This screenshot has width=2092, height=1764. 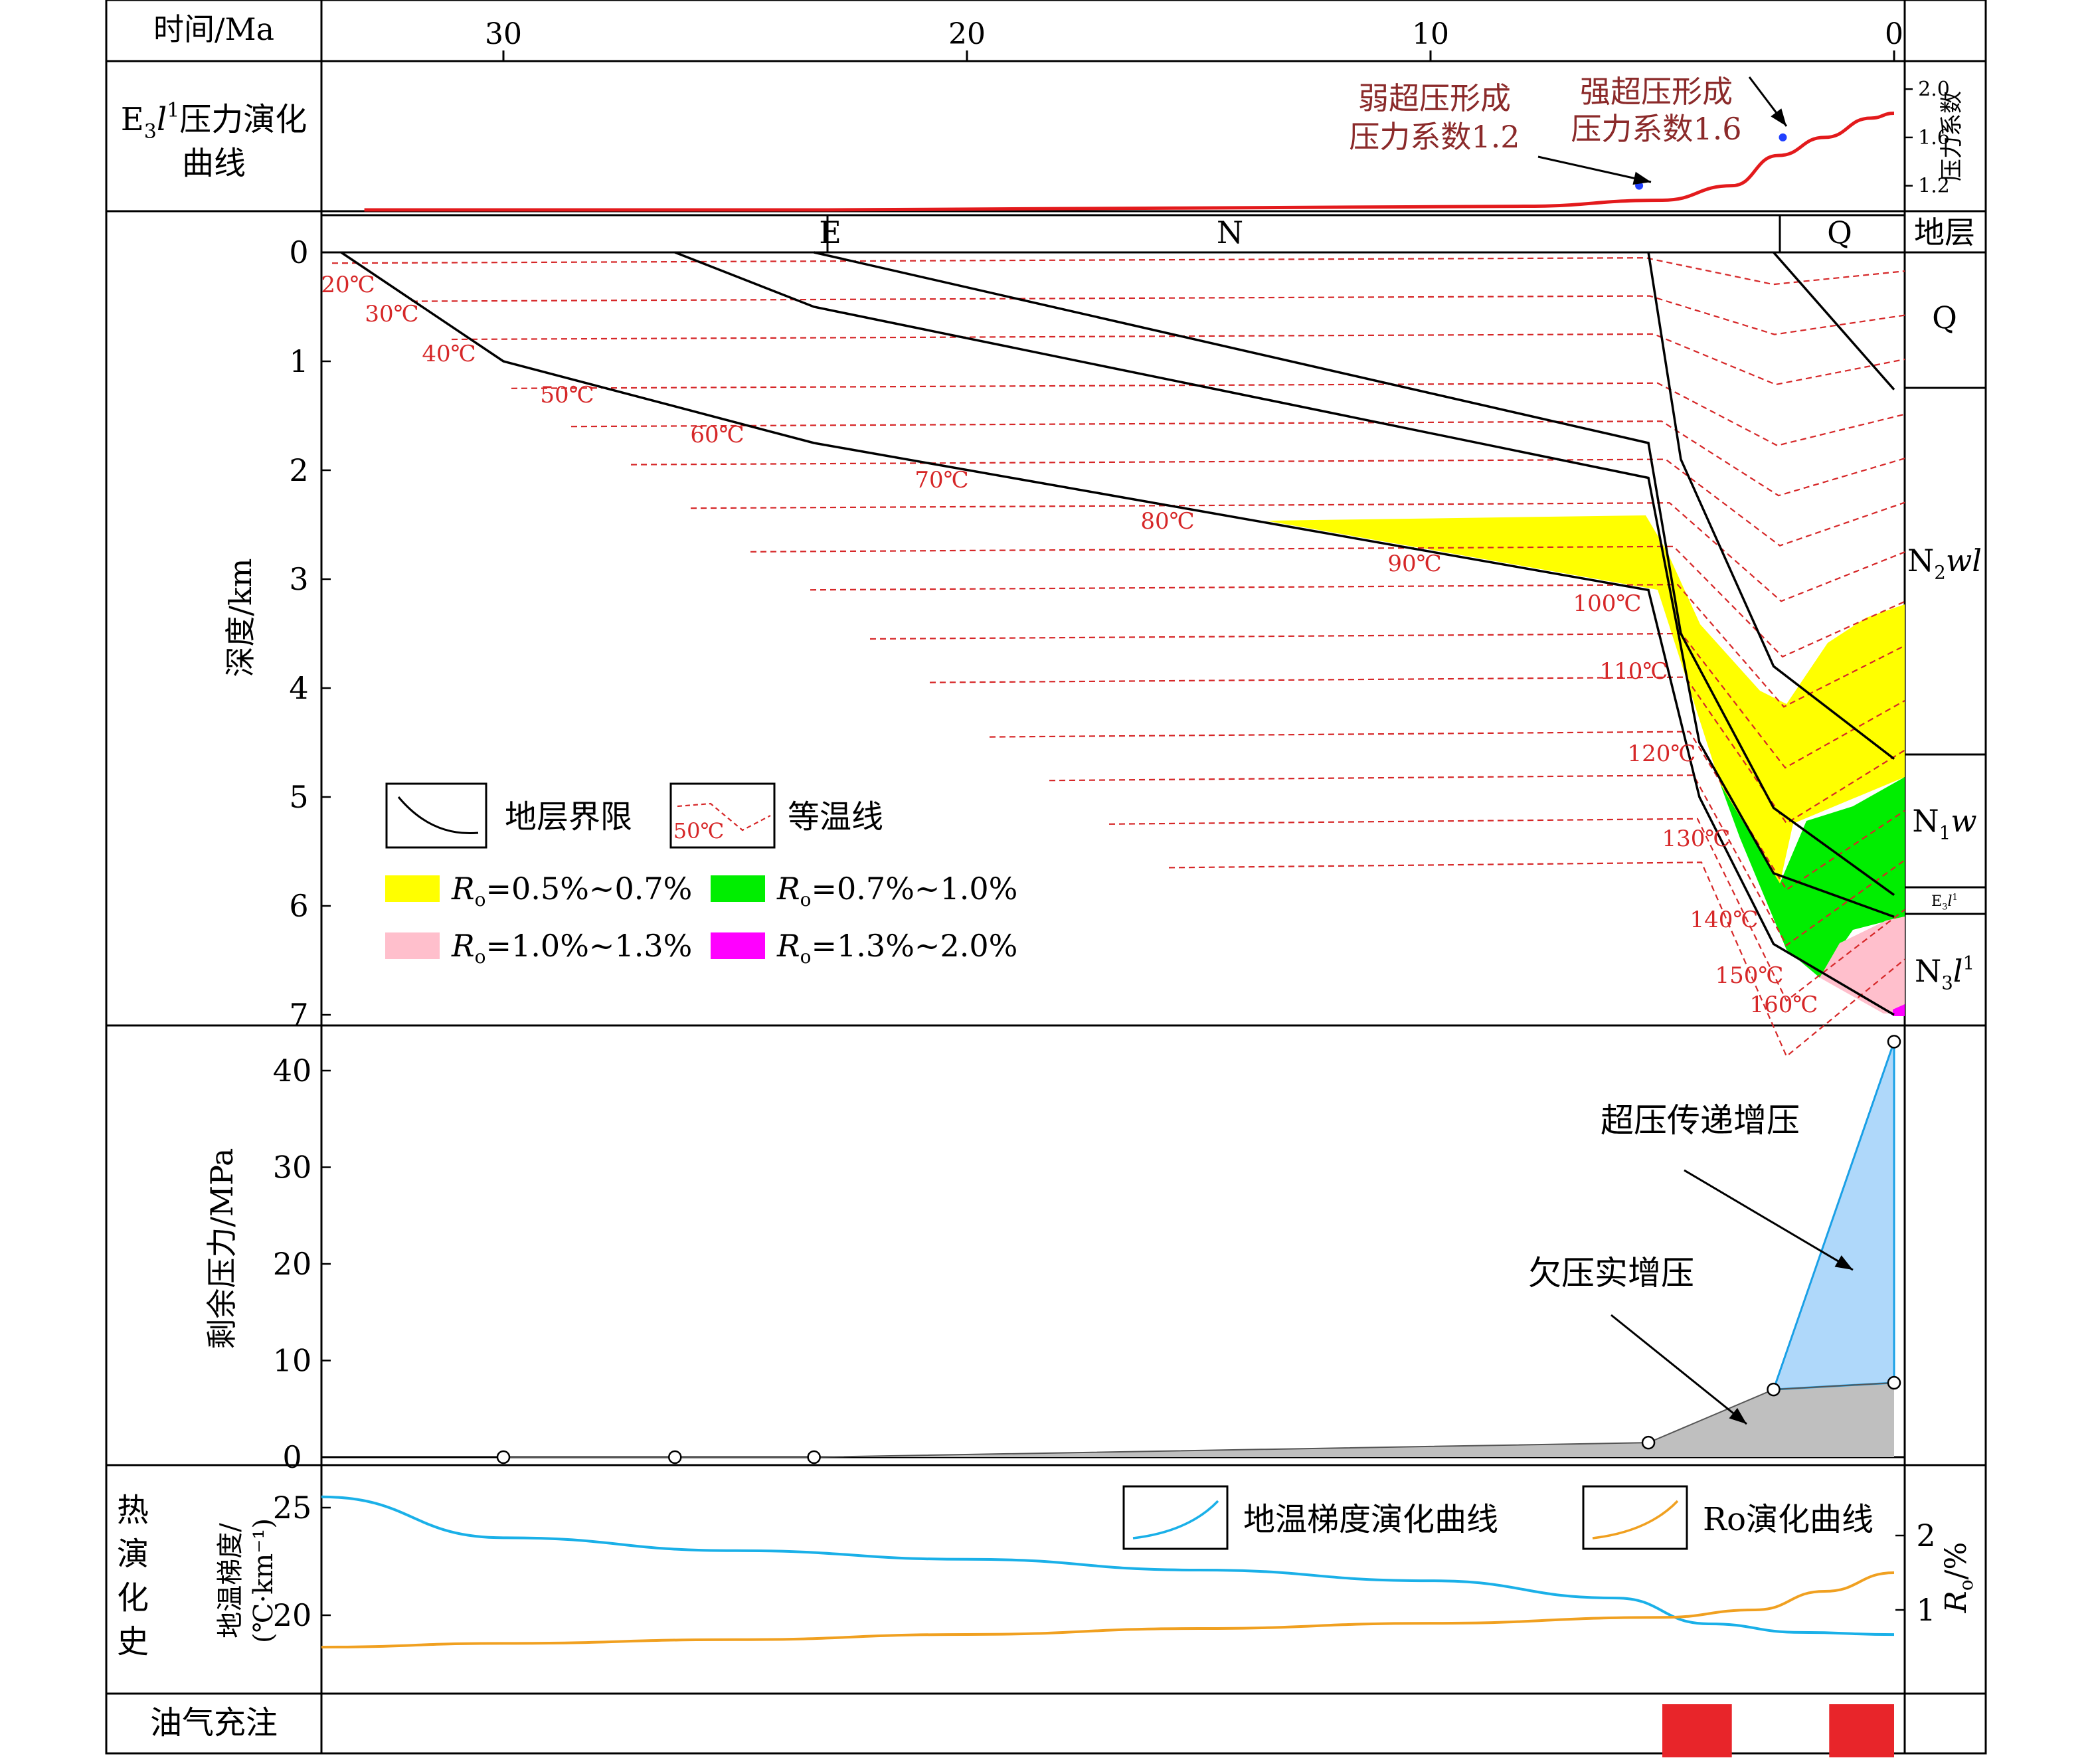 I want to click on stratum-right-label: E3l1, so click(x=1944, y=903).